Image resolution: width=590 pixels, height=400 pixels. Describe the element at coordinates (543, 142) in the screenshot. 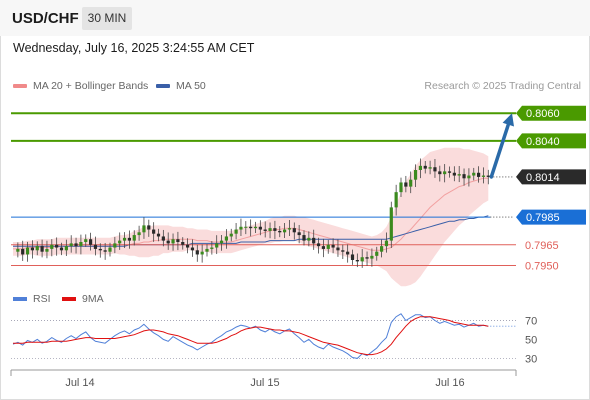

I see `level-label: 0.8040` at that location.